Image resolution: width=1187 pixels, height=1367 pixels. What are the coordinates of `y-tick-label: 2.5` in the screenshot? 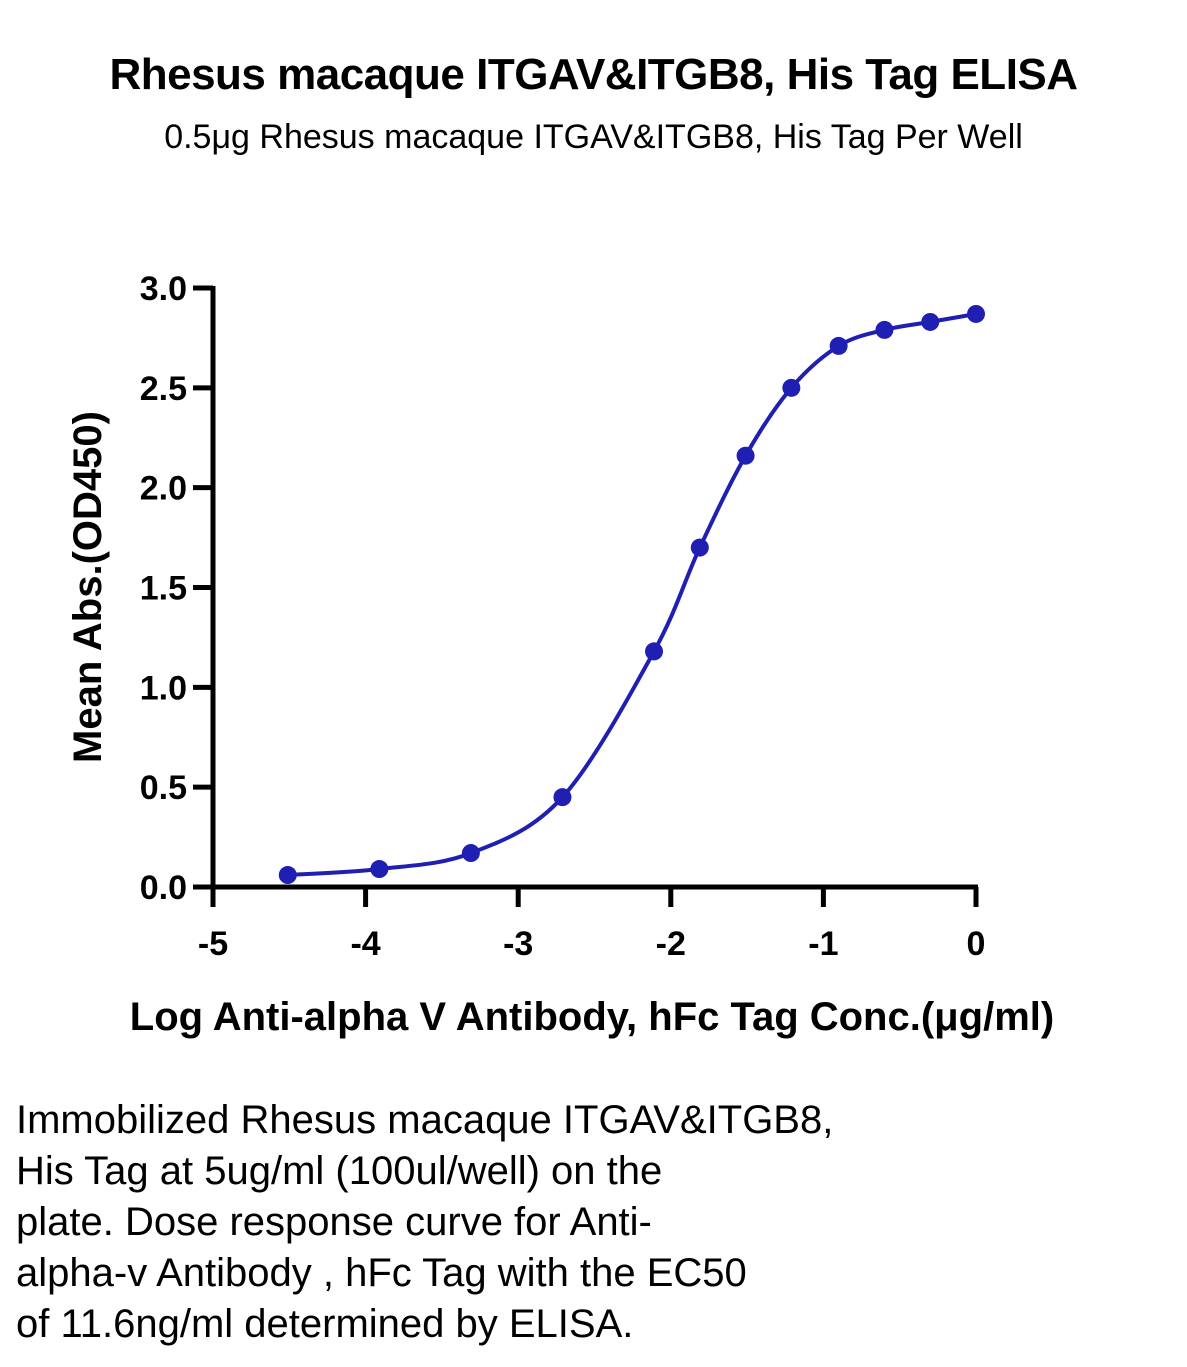 It's located at (163, 389).